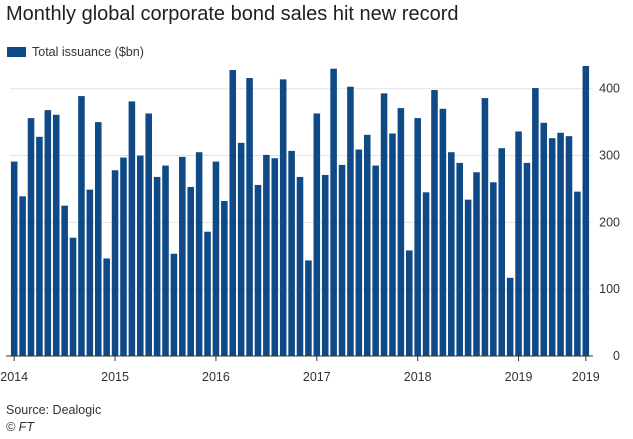 The image size is (633, 439). What do you see at coordinates (616, 356) in the screenshot?
I see `y-tick-label: 0` at bounding box center [616, 356].